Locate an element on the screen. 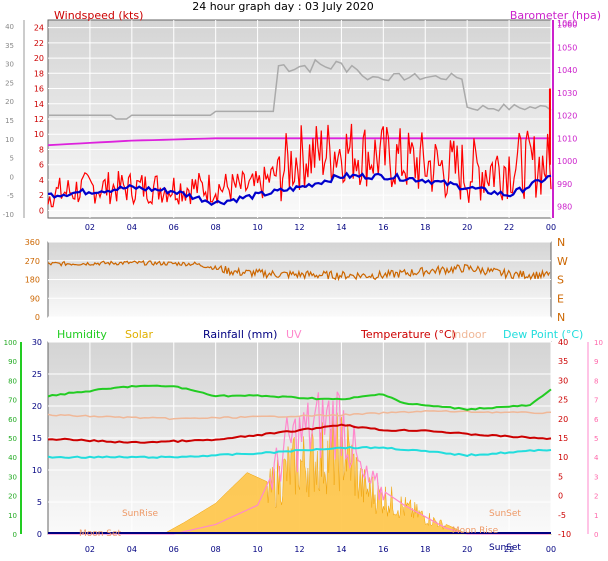 This screenshot has height=561, width=608. hour-tick-label: 10 is located at coordinates (257, 227).